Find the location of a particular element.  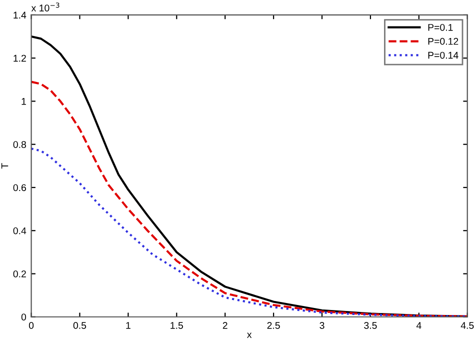

y-tick-label: 0.6 is located at coordinates (19, 188).